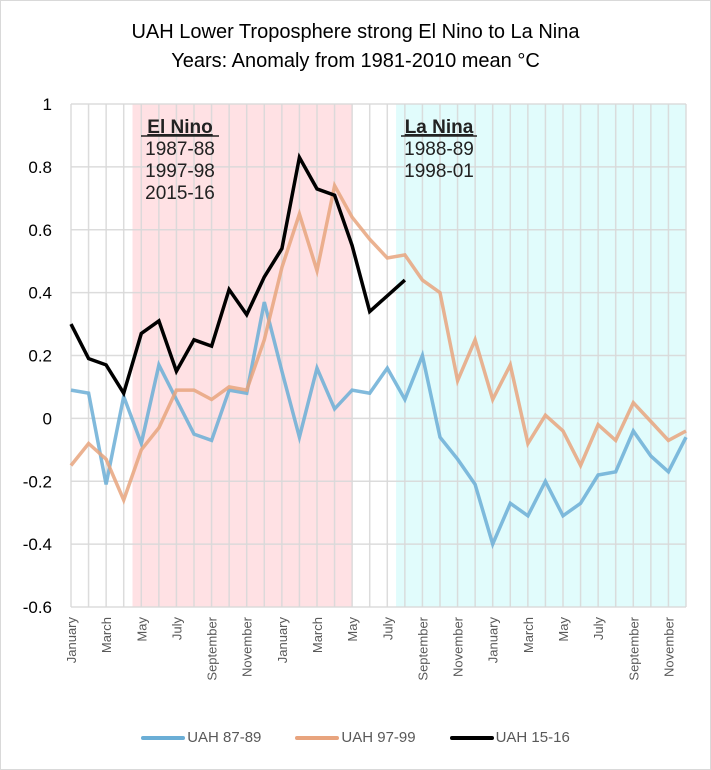 Image resolution: width=711 pixels, height=770 pixels. What do you see at coordinates (355, 61) in the screenshot?
I see `chart-subtitle: Years: Anomaly from 1981-2010 mean °C` at bounding box center [355, 61].